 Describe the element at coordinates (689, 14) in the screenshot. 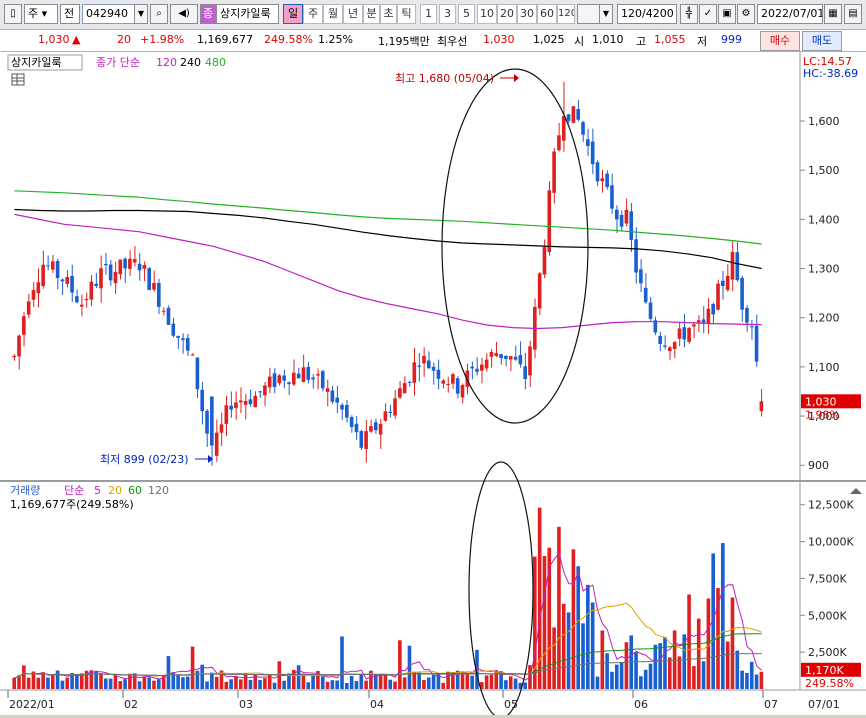

I see `cross-candle-icon: ╬` at that location.